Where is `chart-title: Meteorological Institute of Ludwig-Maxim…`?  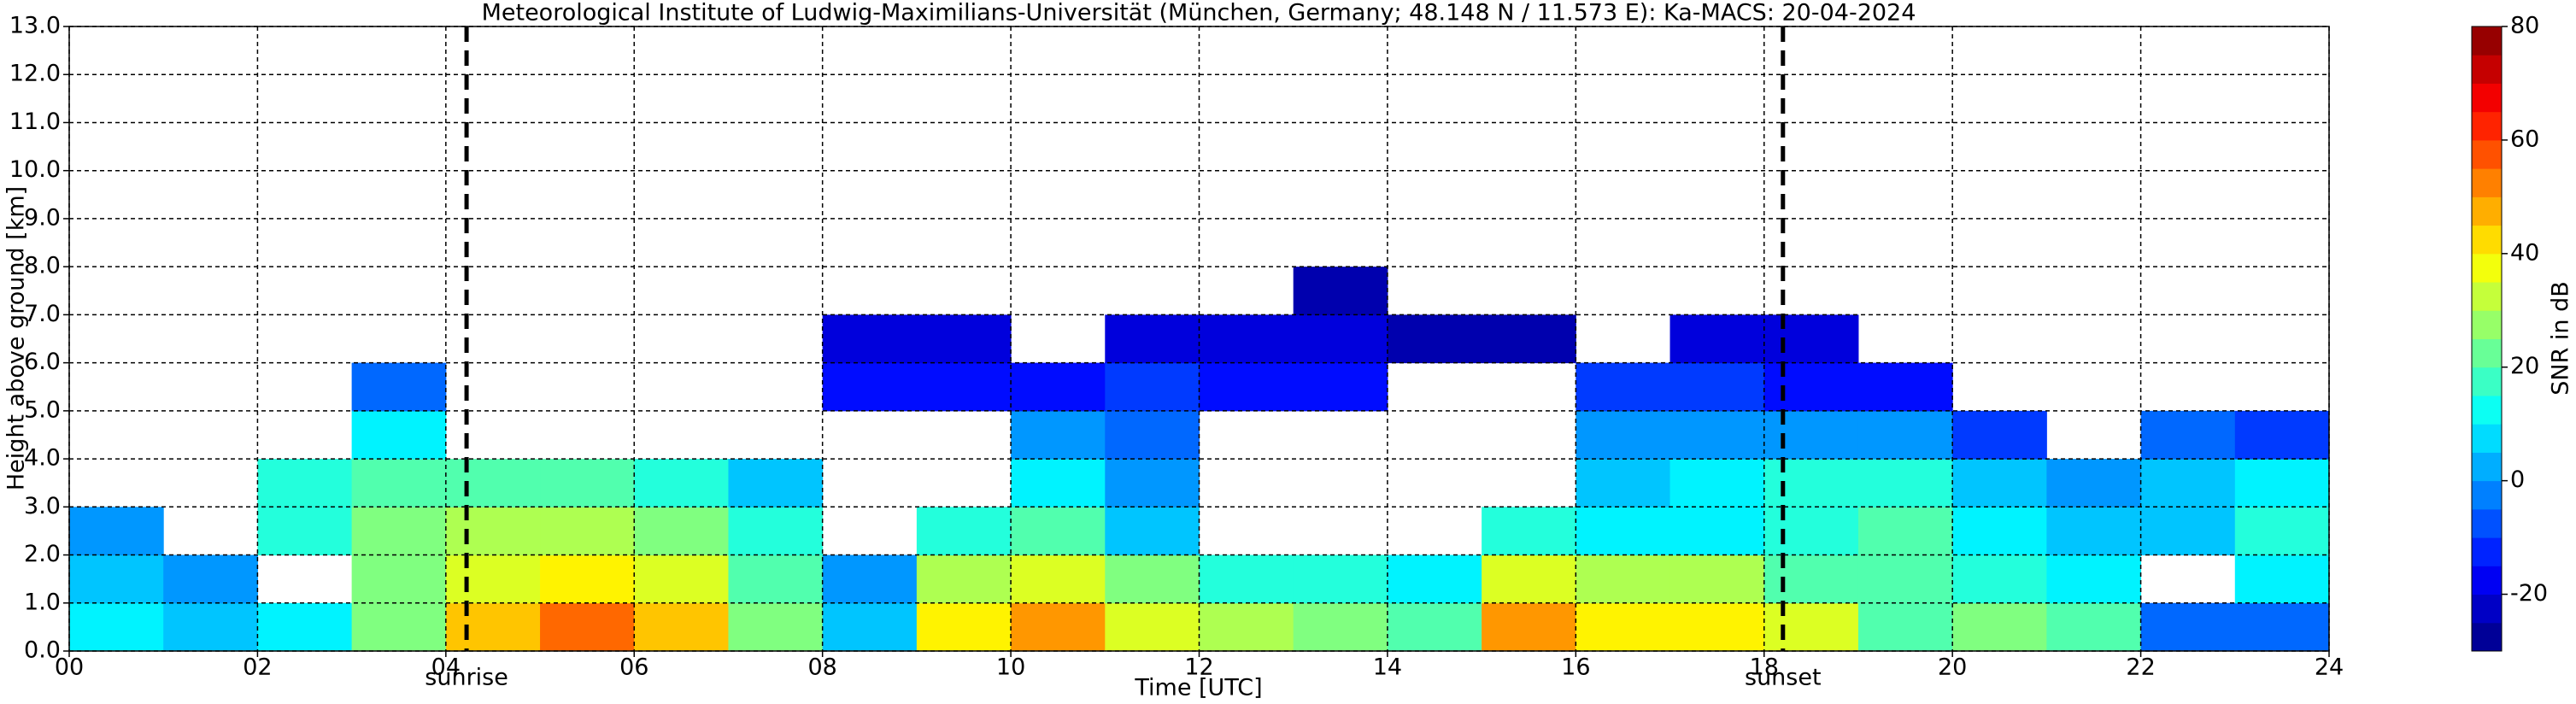 chart-title: Meteorological Institute of Ludwig-Maxim… is located at coordinates (1199, 13).